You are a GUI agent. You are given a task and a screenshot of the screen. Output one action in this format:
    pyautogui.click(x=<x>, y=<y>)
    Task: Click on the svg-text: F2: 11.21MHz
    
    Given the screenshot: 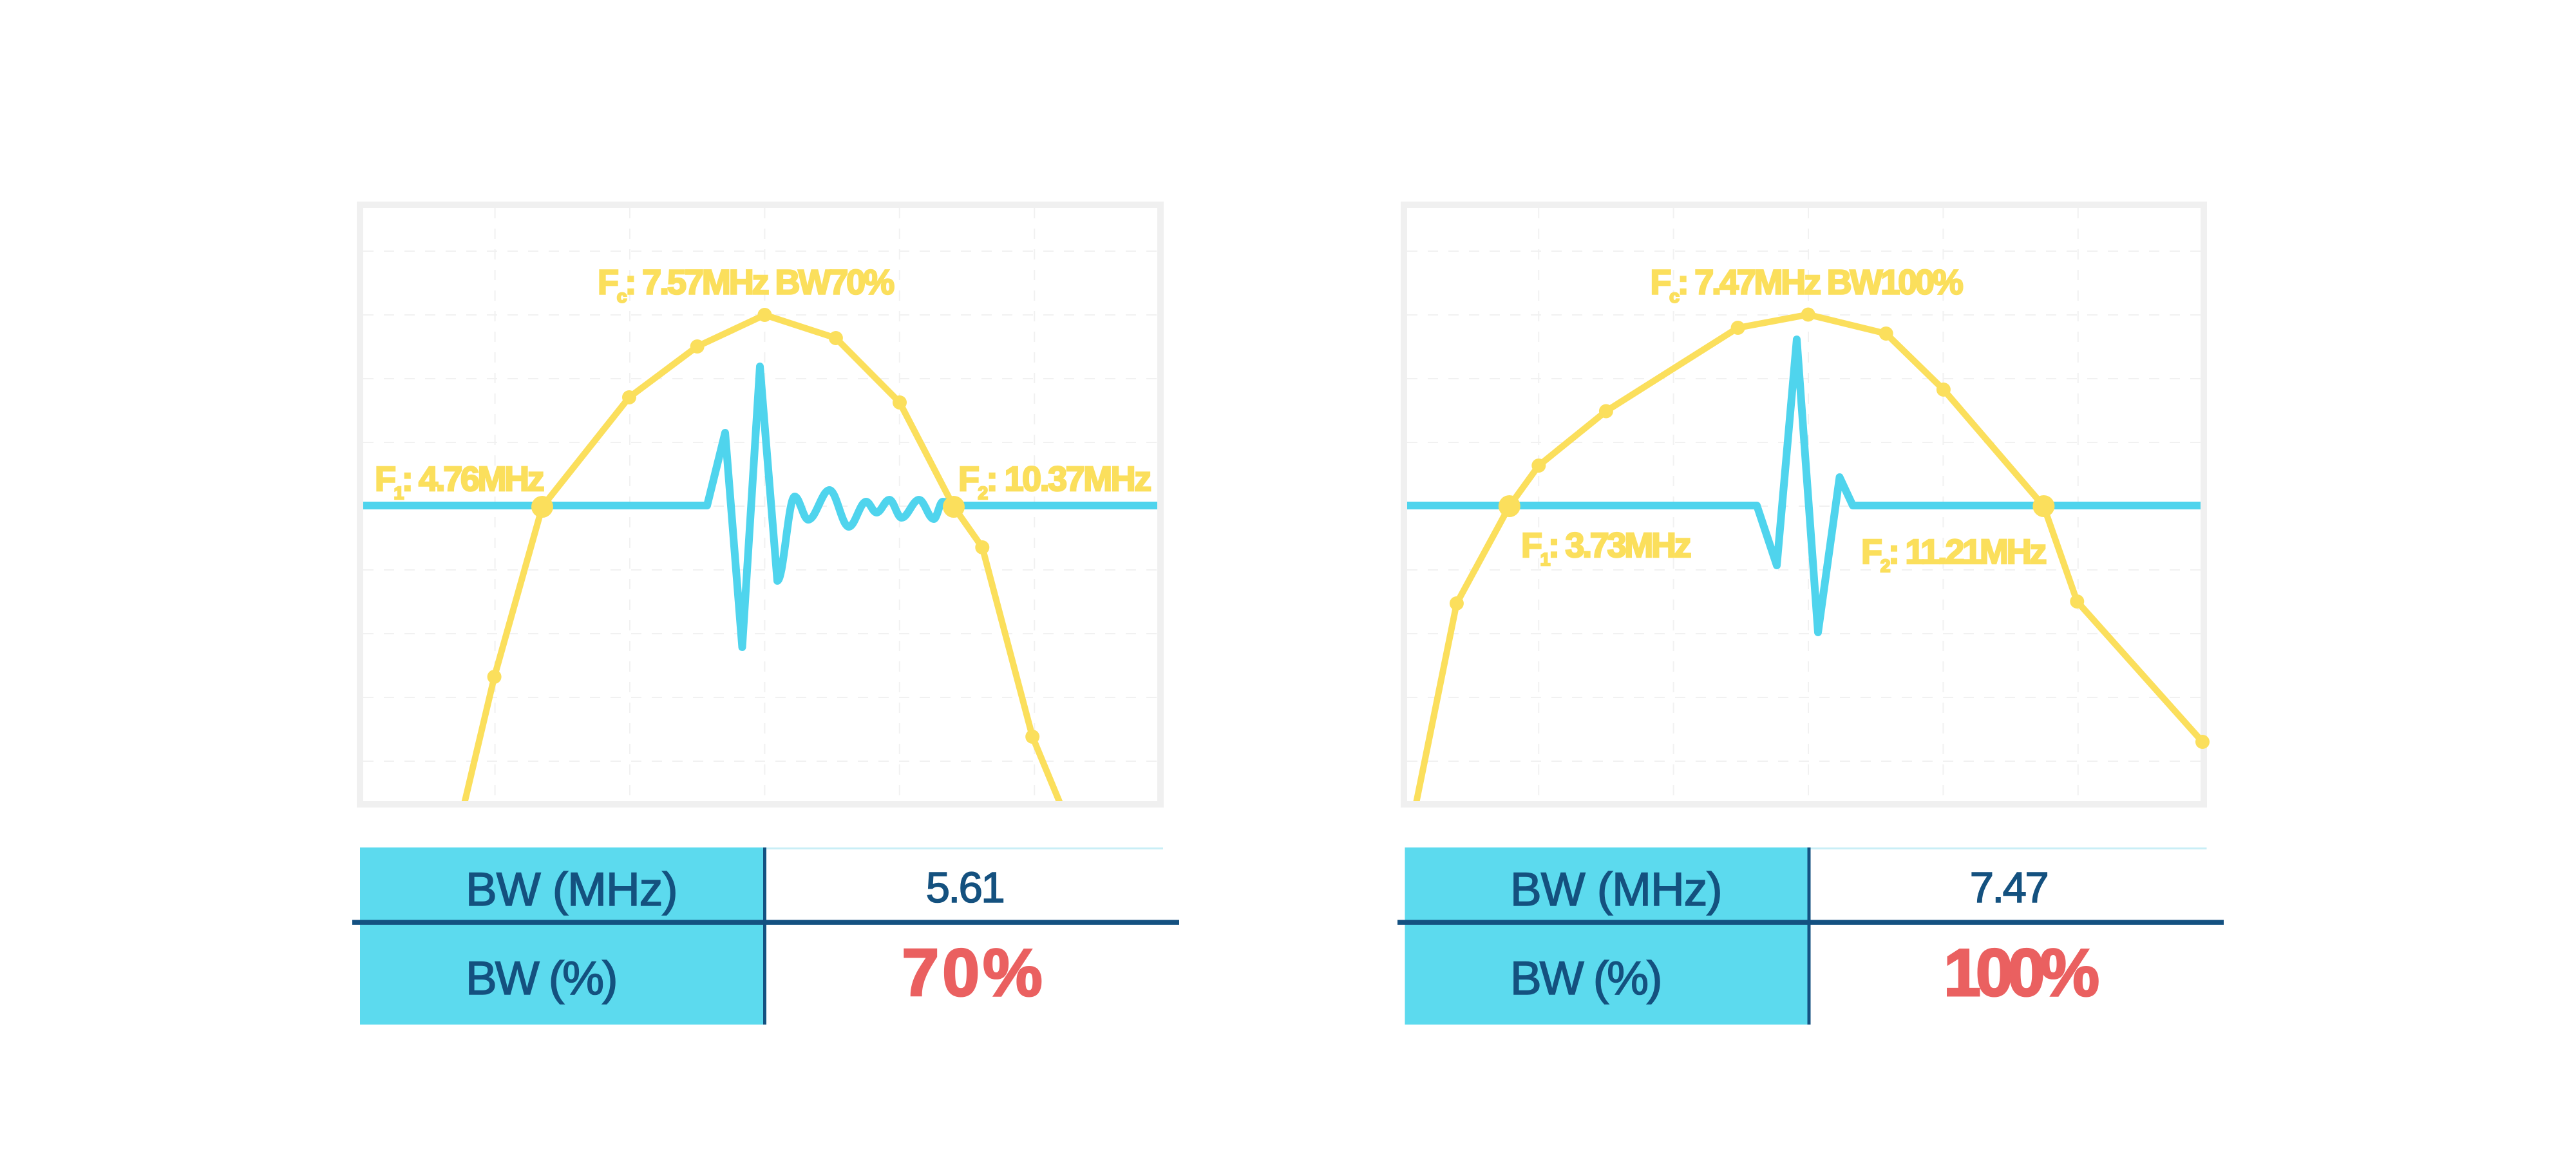 What is the action you would take?
    pyautogui.click(x=1954, y=554)
    